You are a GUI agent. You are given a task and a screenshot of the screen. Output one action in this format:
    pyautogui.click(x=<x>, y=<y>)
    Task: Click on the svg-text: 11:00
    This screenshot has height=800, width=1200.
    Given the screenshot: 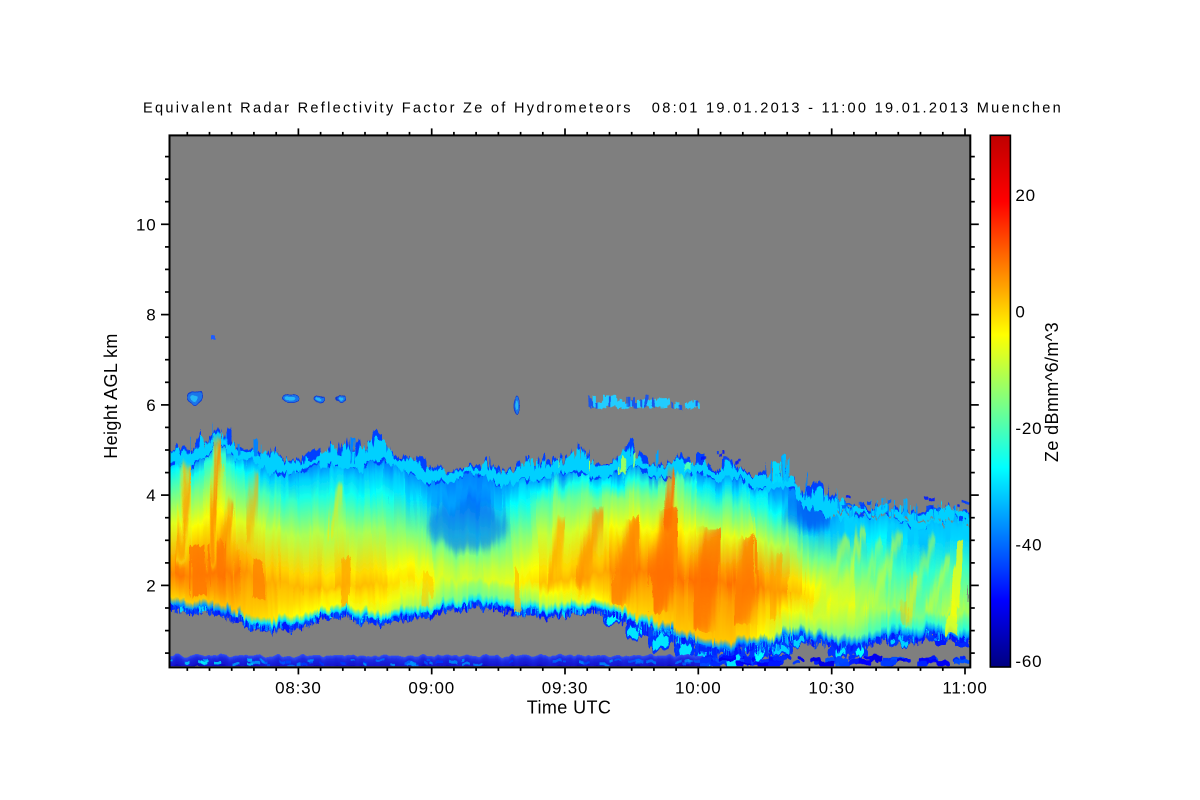 What is the action you would take?
    pyautogui.click(x=964, y=688)
    